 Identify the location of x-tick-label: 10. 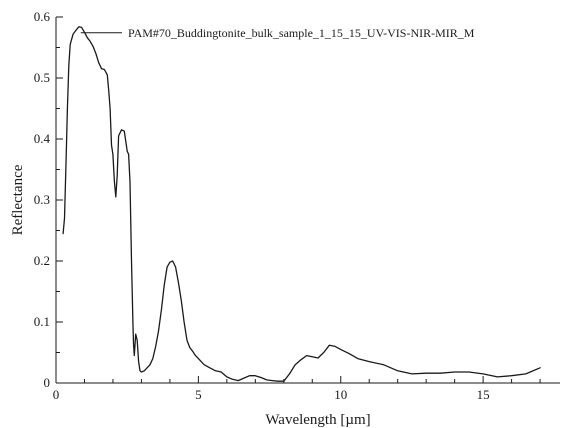
(340, 394).